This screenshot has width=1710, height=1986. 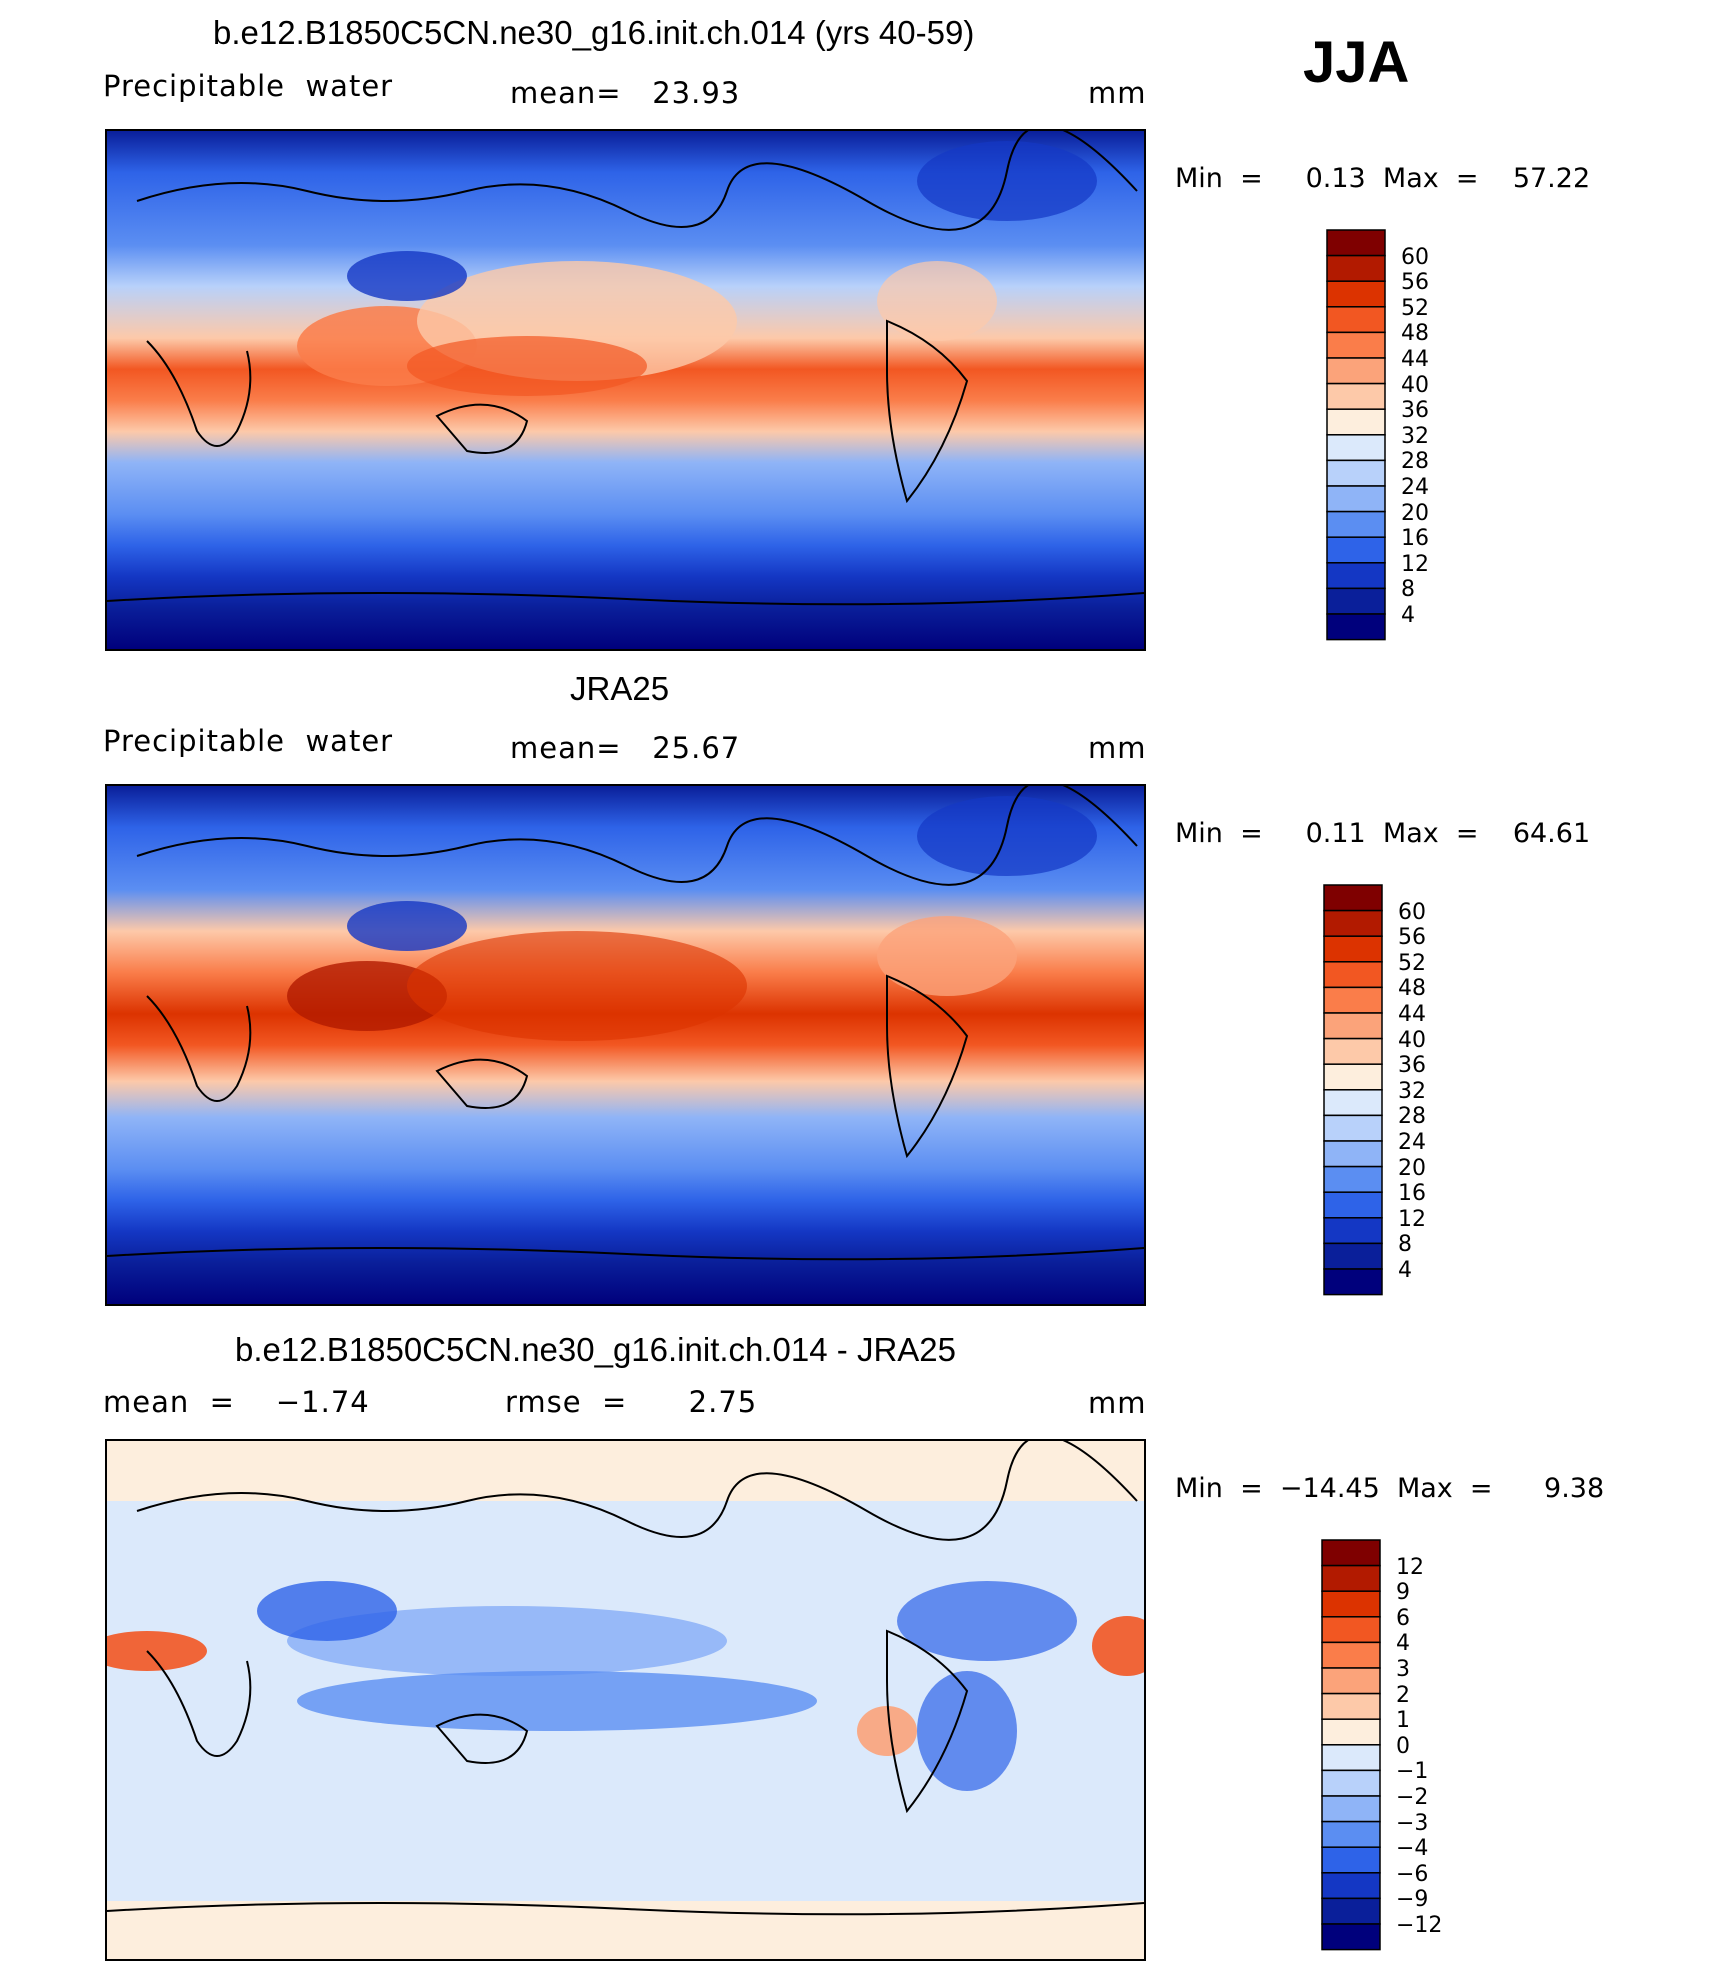 I want to click on colorbar-tick-label: 28, so click(x=1412, y=1117).